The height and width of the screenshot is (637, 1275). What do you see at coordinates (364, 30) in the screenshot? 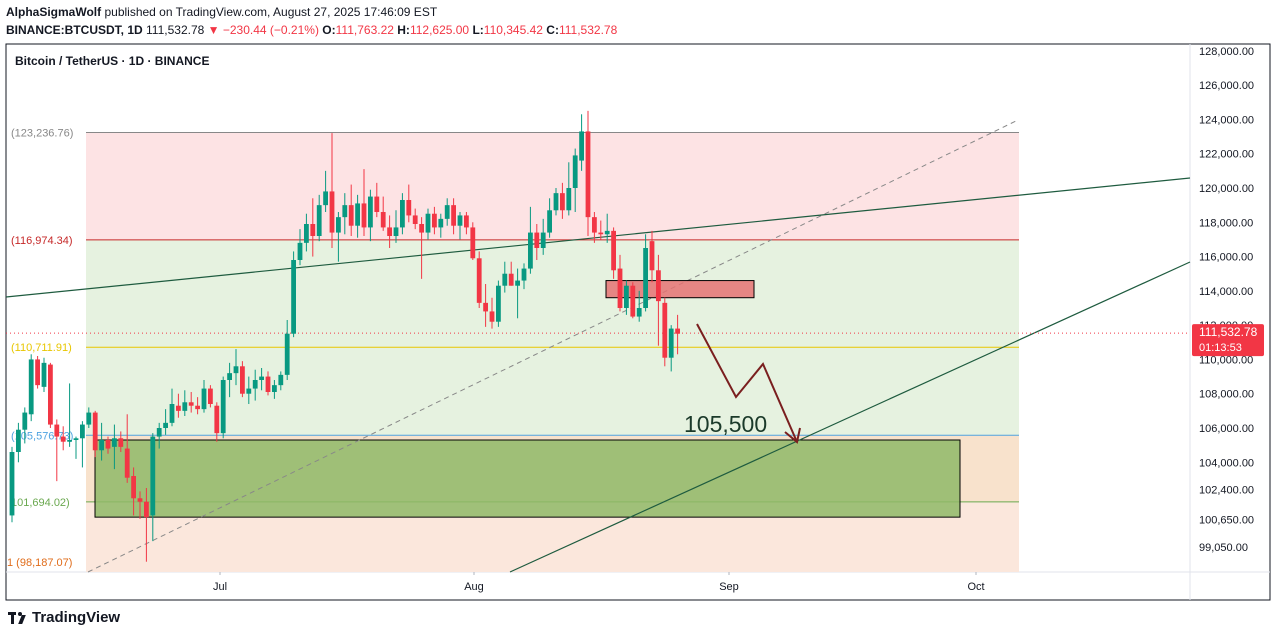
I see `open-value: 111,763.22` at bounding box center [364, 30].